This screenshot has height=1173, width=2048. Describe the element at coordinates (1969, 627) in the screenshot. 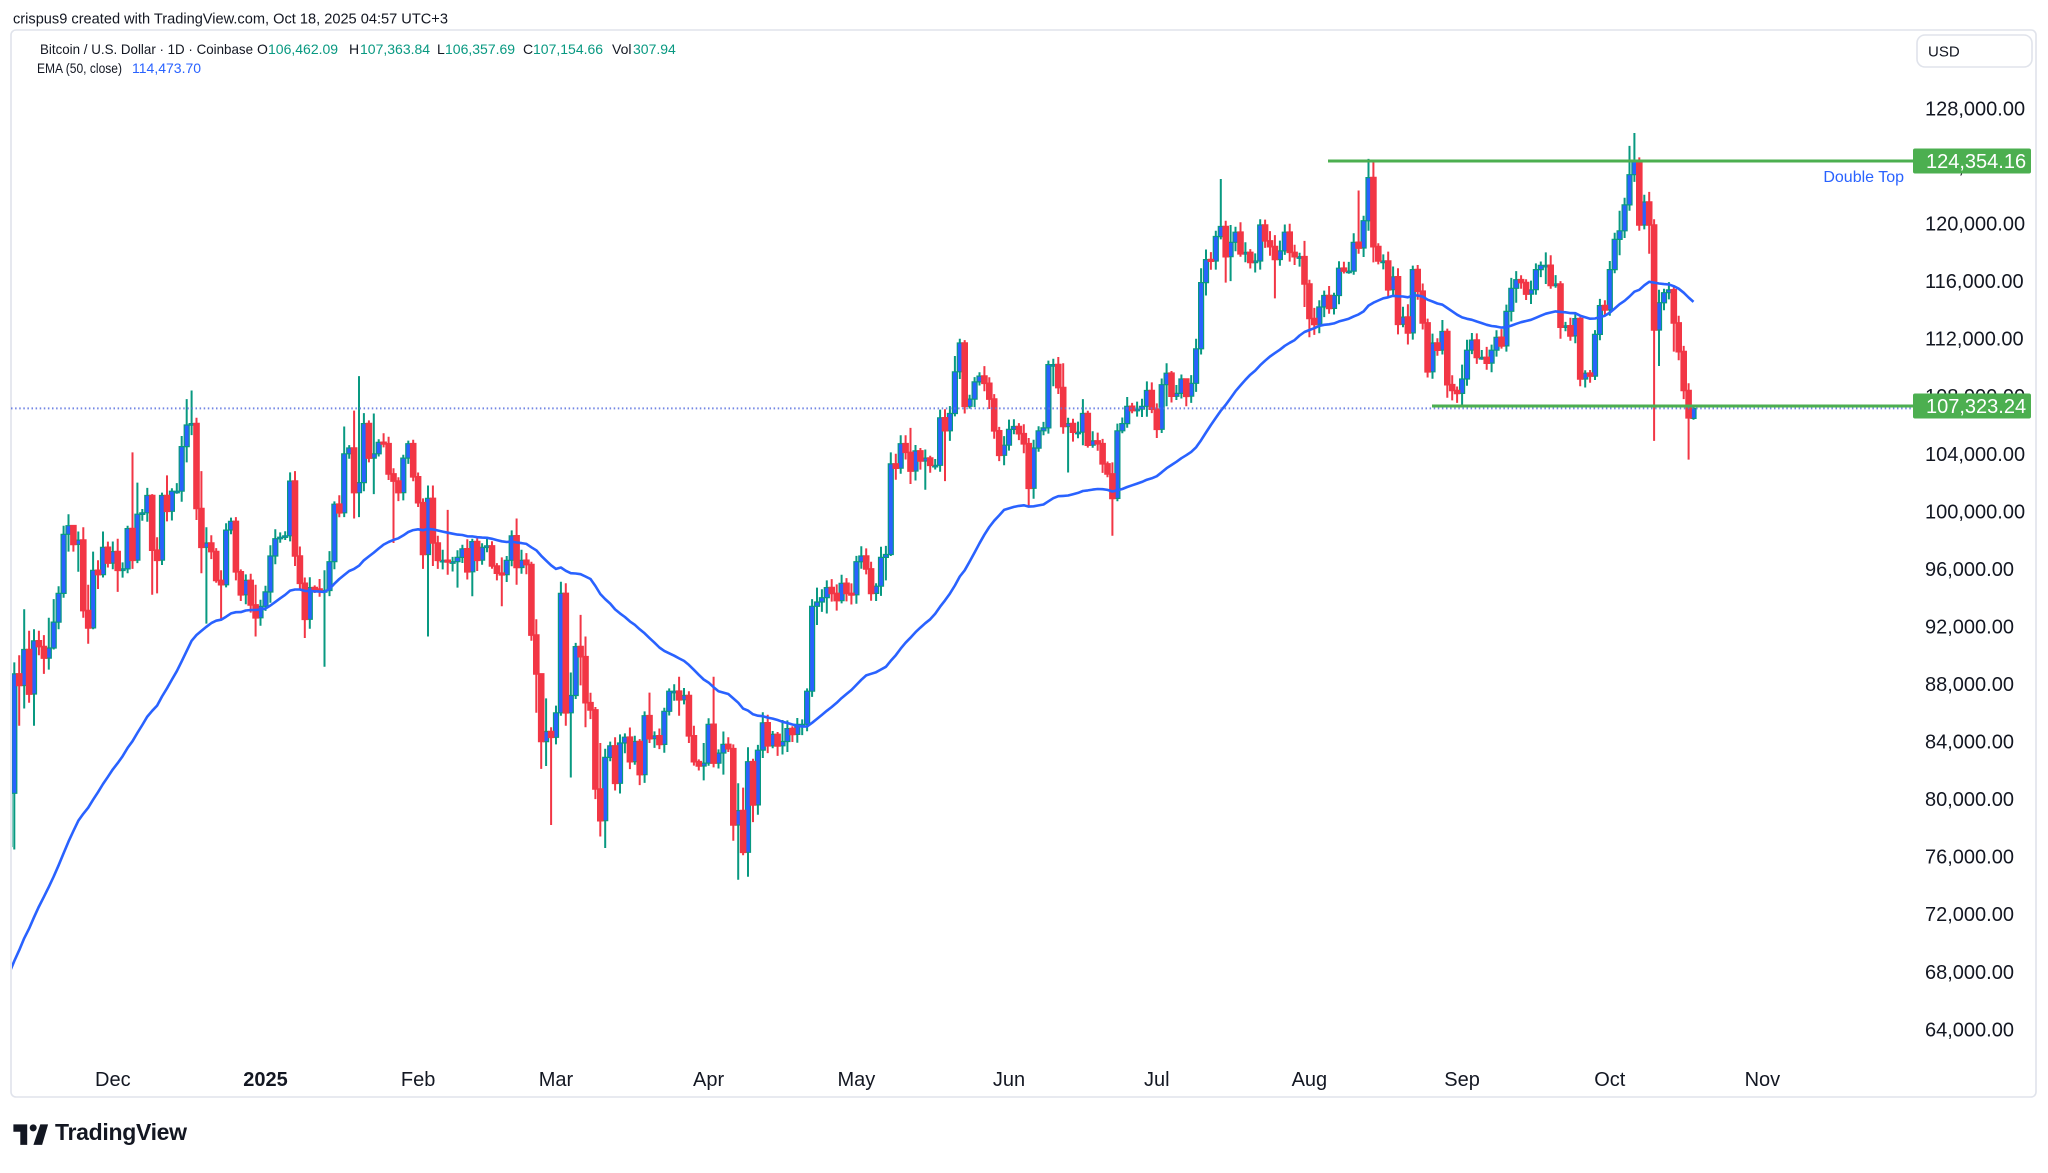

I see `svg-text: 92,000.00` at that location.